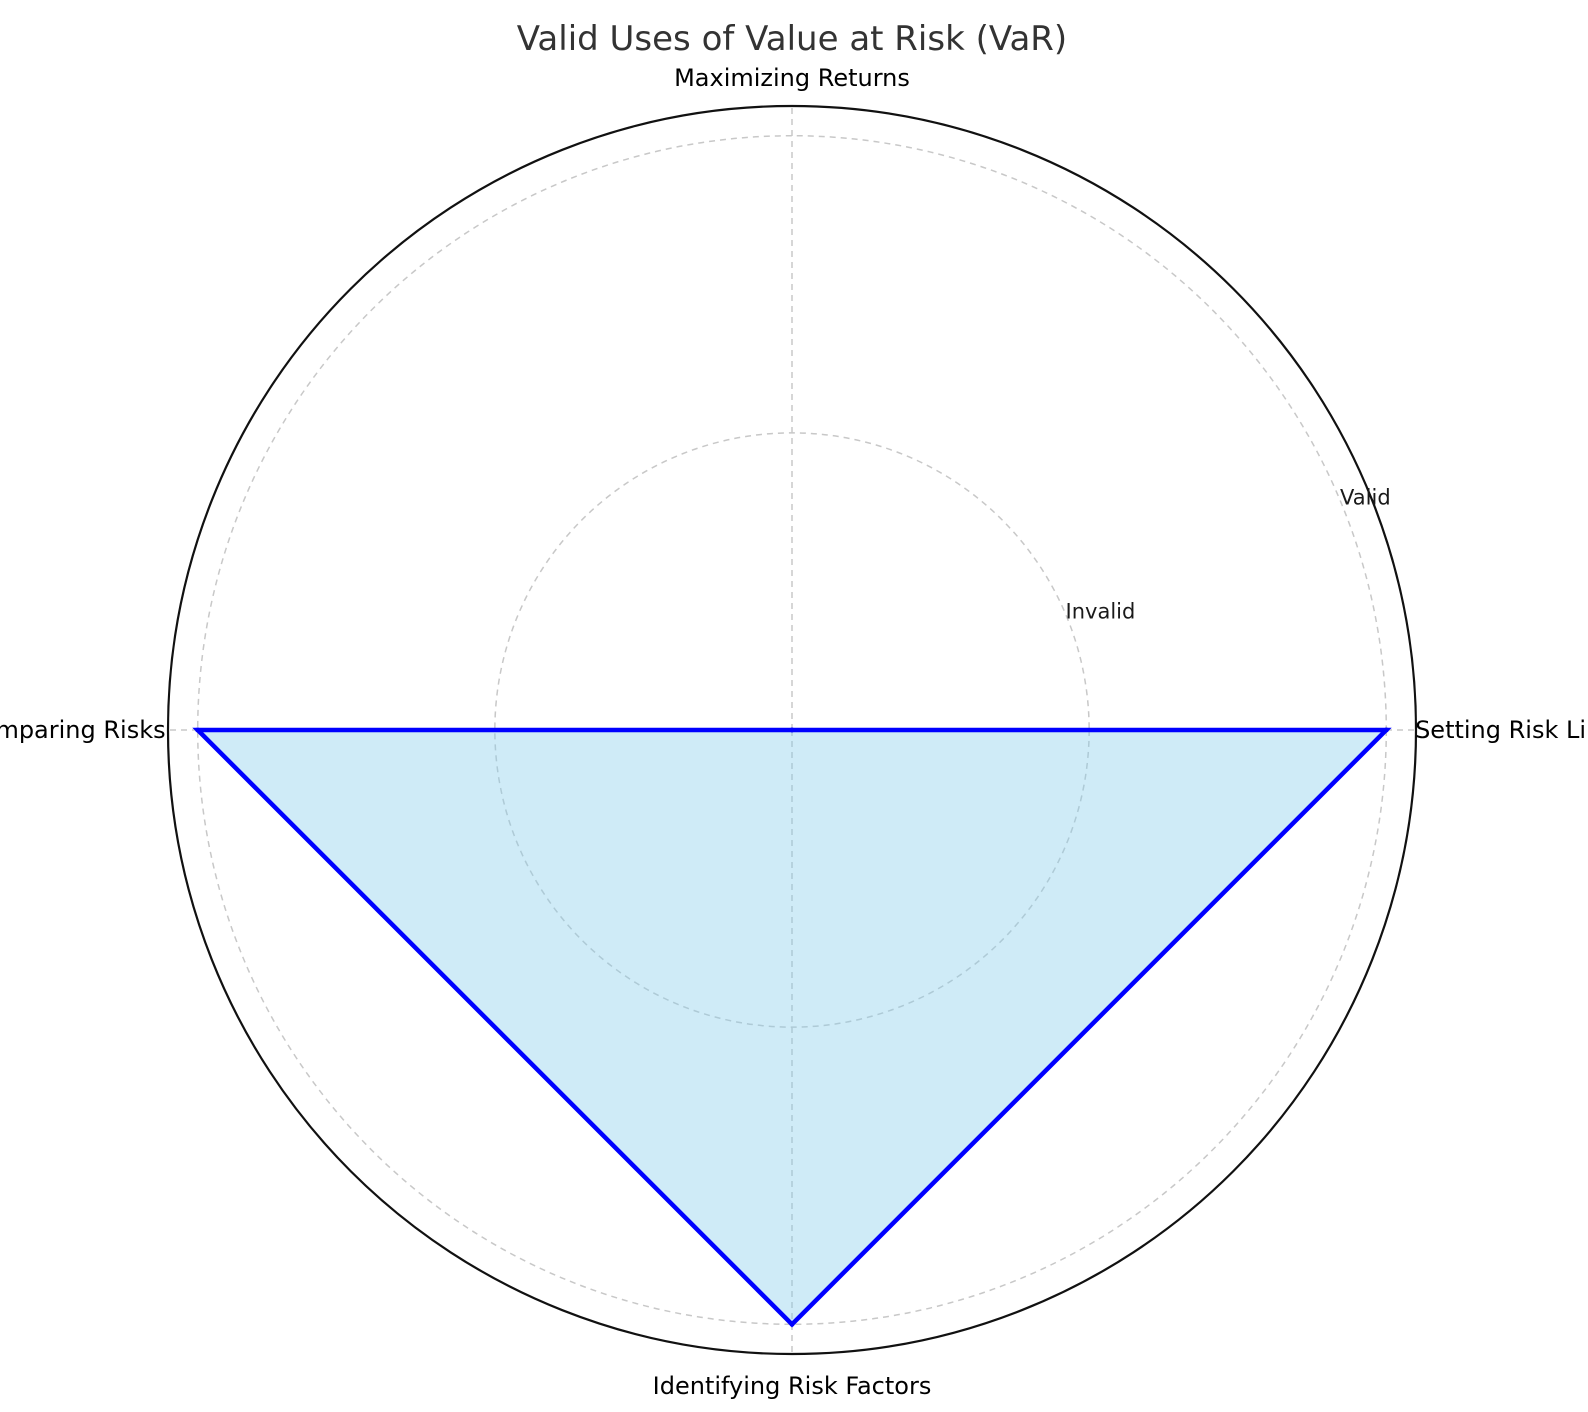 This screenshot has height=1412, width=1588. I want to click on chart-title: Valid Uses of Value at Risk (VaR), so click(792, 39).